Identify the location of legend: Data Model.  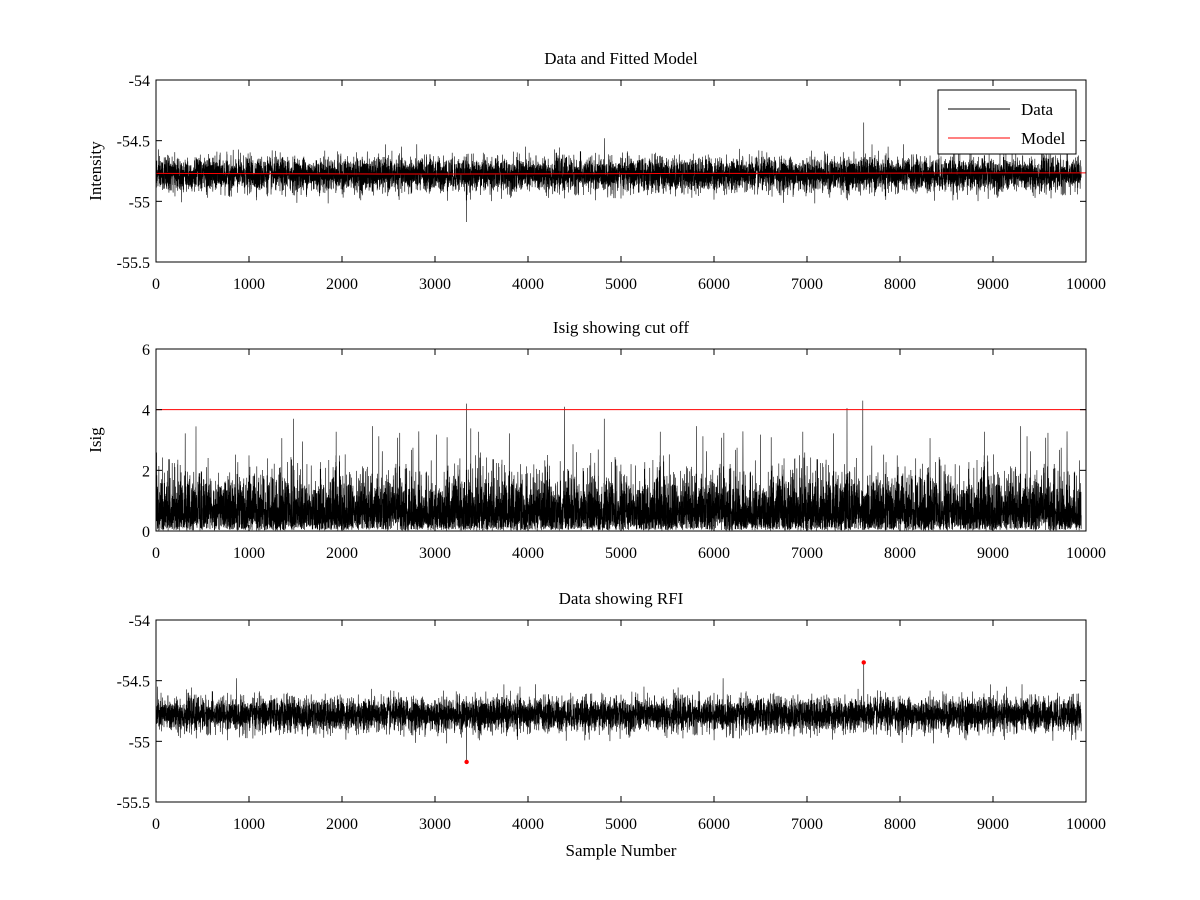
(1007, 122).